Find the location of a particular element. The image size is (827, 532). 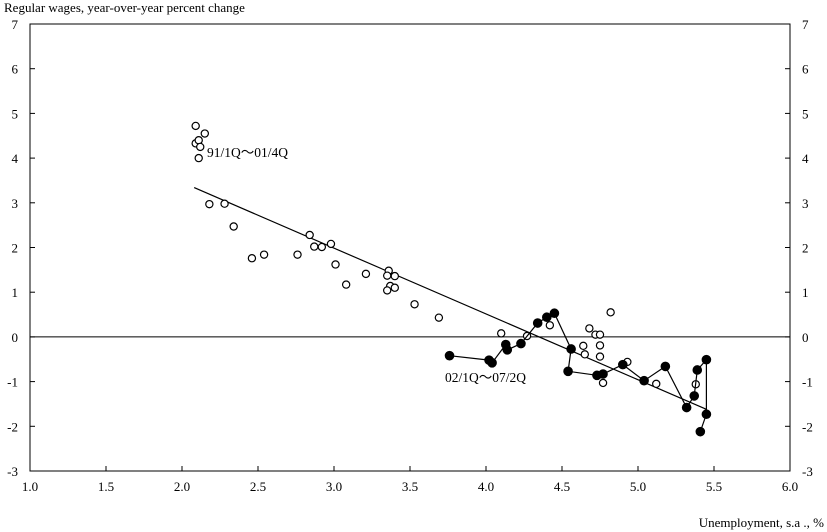

y-tick-label-right: 5 is located at coordinates (805, 113).